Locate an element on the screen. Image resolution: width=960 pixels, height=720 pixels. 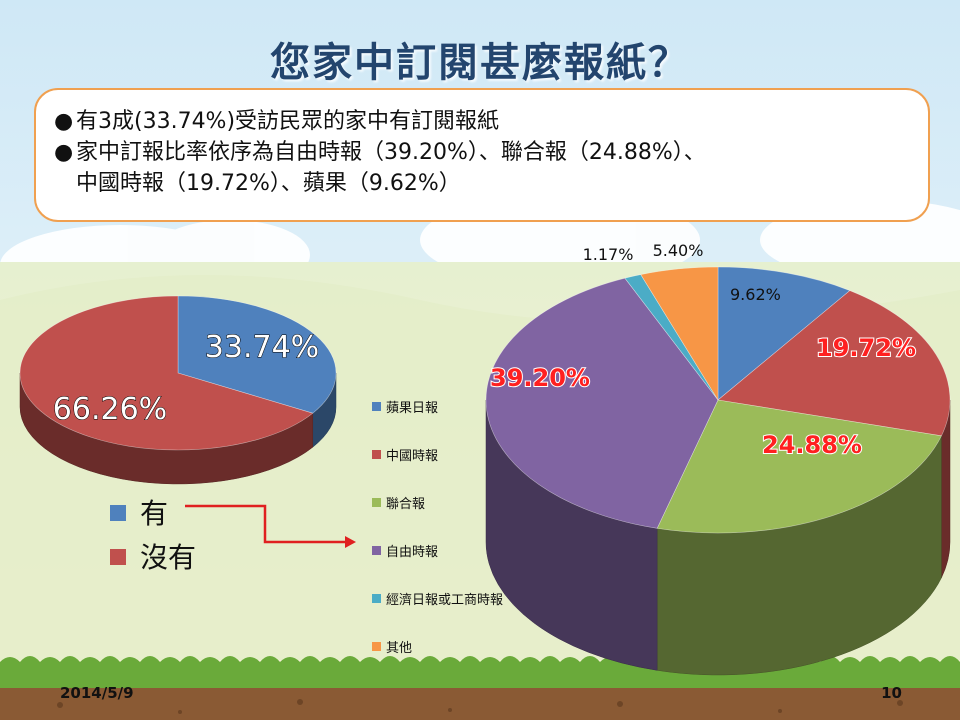
pie-slice-apple is located at coordinates (784, 333).